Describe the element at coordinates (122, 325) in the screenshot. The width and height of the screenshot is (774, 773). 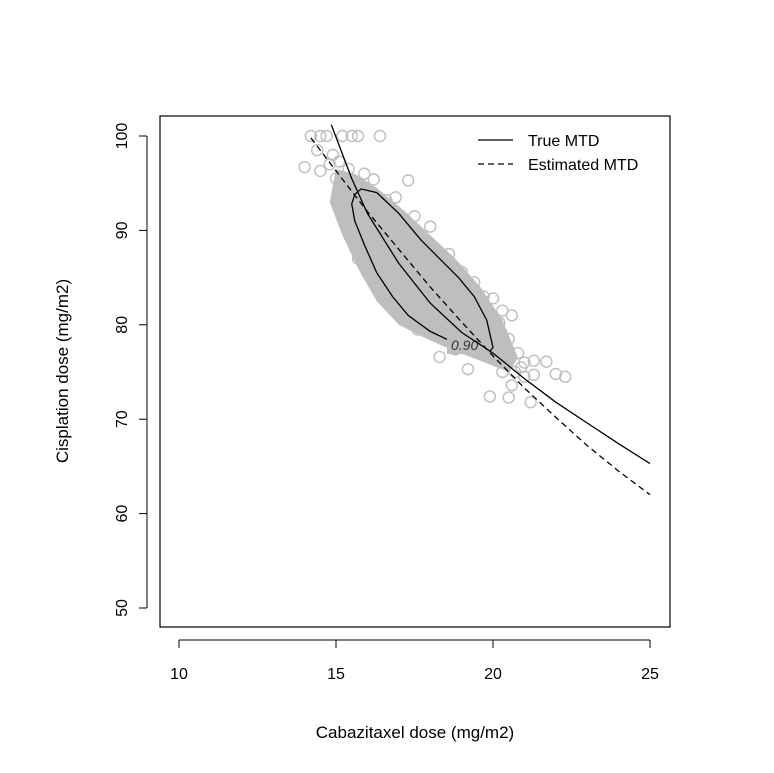
I see `y-tick-label: 80` at that location.